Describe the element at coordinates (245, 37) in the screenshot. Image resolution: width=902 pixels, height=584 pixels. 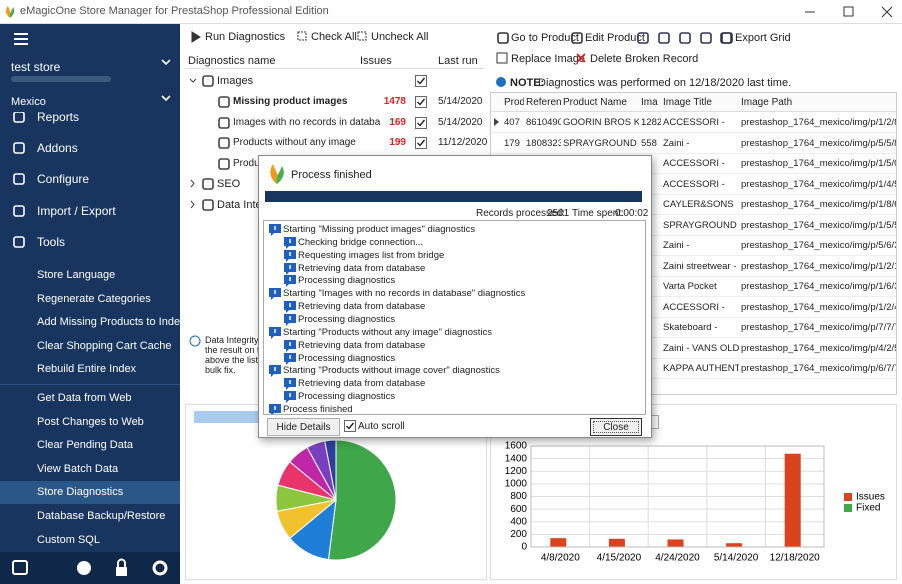
I see `toolbar-button: Run Diagnostics` at that location.